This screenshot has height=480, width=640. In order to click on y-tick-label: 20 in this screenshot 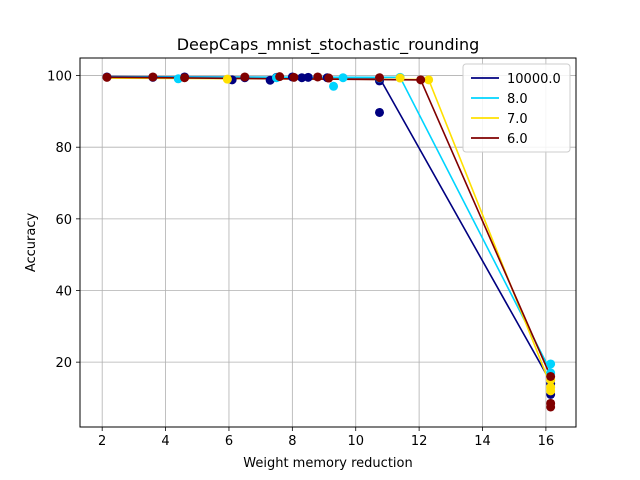, I will do `click(63, 363)`.